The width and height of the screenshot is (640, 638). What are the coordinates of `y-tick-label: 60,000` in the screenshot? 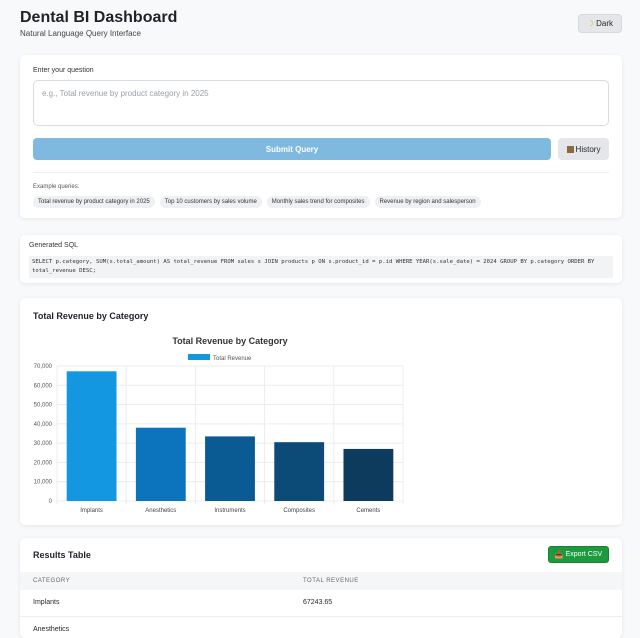 It's located at (43, 386).